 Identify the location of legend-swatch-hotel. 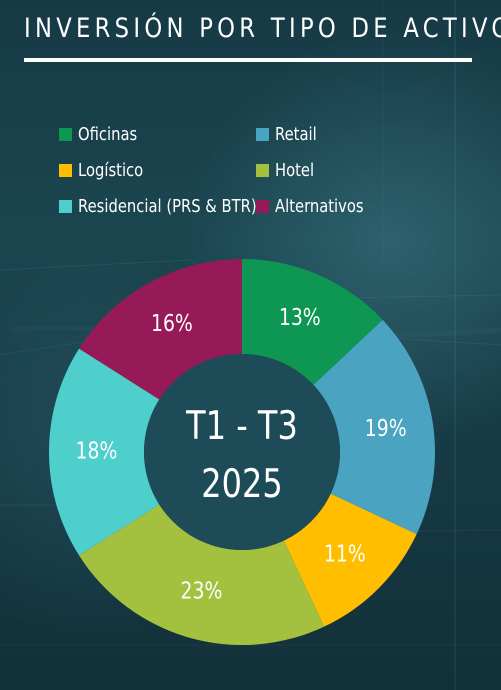
(262, 170).